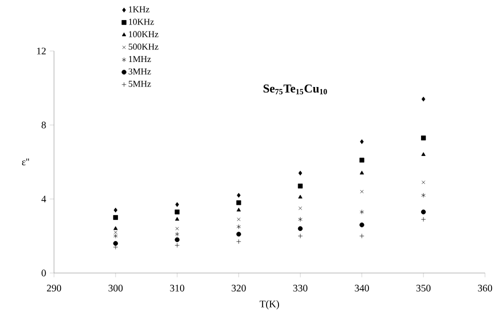 This screenshot has height=334, width=500. I want to click on x-tick-label: 300, so click(115, 288).